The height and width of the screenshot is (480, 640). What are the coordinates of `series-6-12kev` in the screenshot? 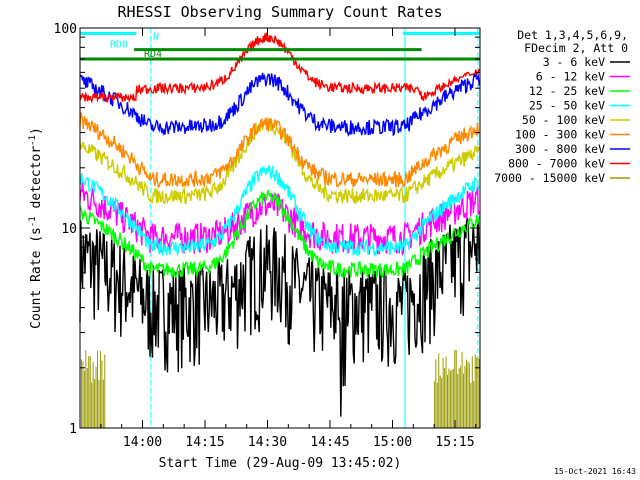 It's located at (279, 219).